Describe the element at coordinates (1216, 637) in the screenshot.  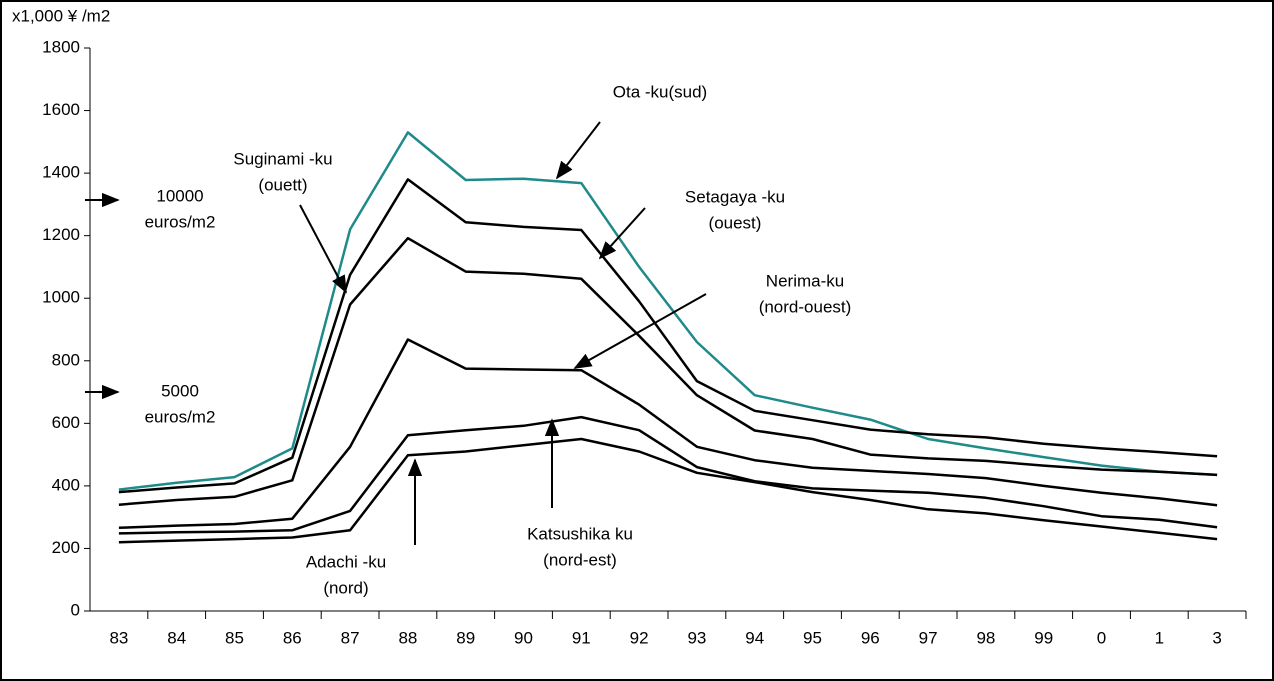
I see `x-tick-label: 3` at that location.